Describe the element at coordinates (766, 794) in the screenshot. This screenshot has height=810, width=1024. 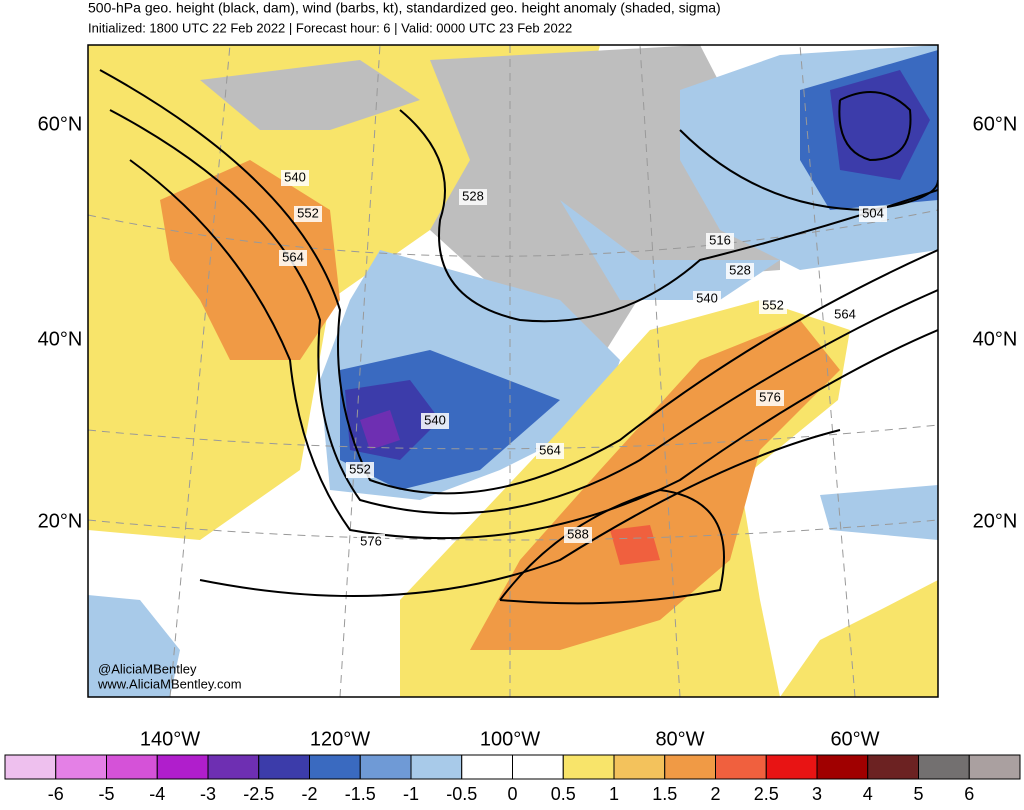
I see `colorbar-label: 2.5` at that location.